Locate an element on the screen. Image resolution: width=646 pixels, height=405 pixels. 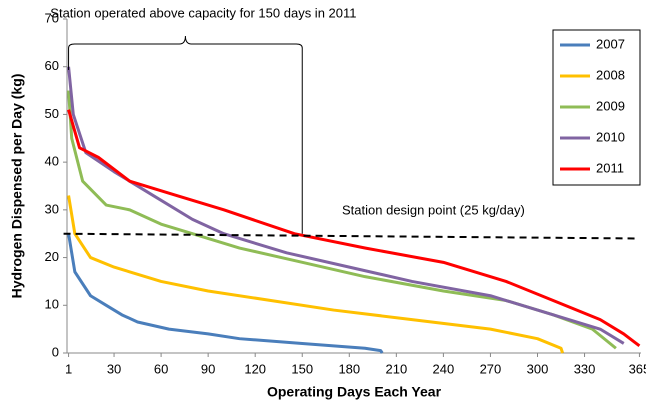
x-tick-label: 330 is located at coordinates (585, 368).